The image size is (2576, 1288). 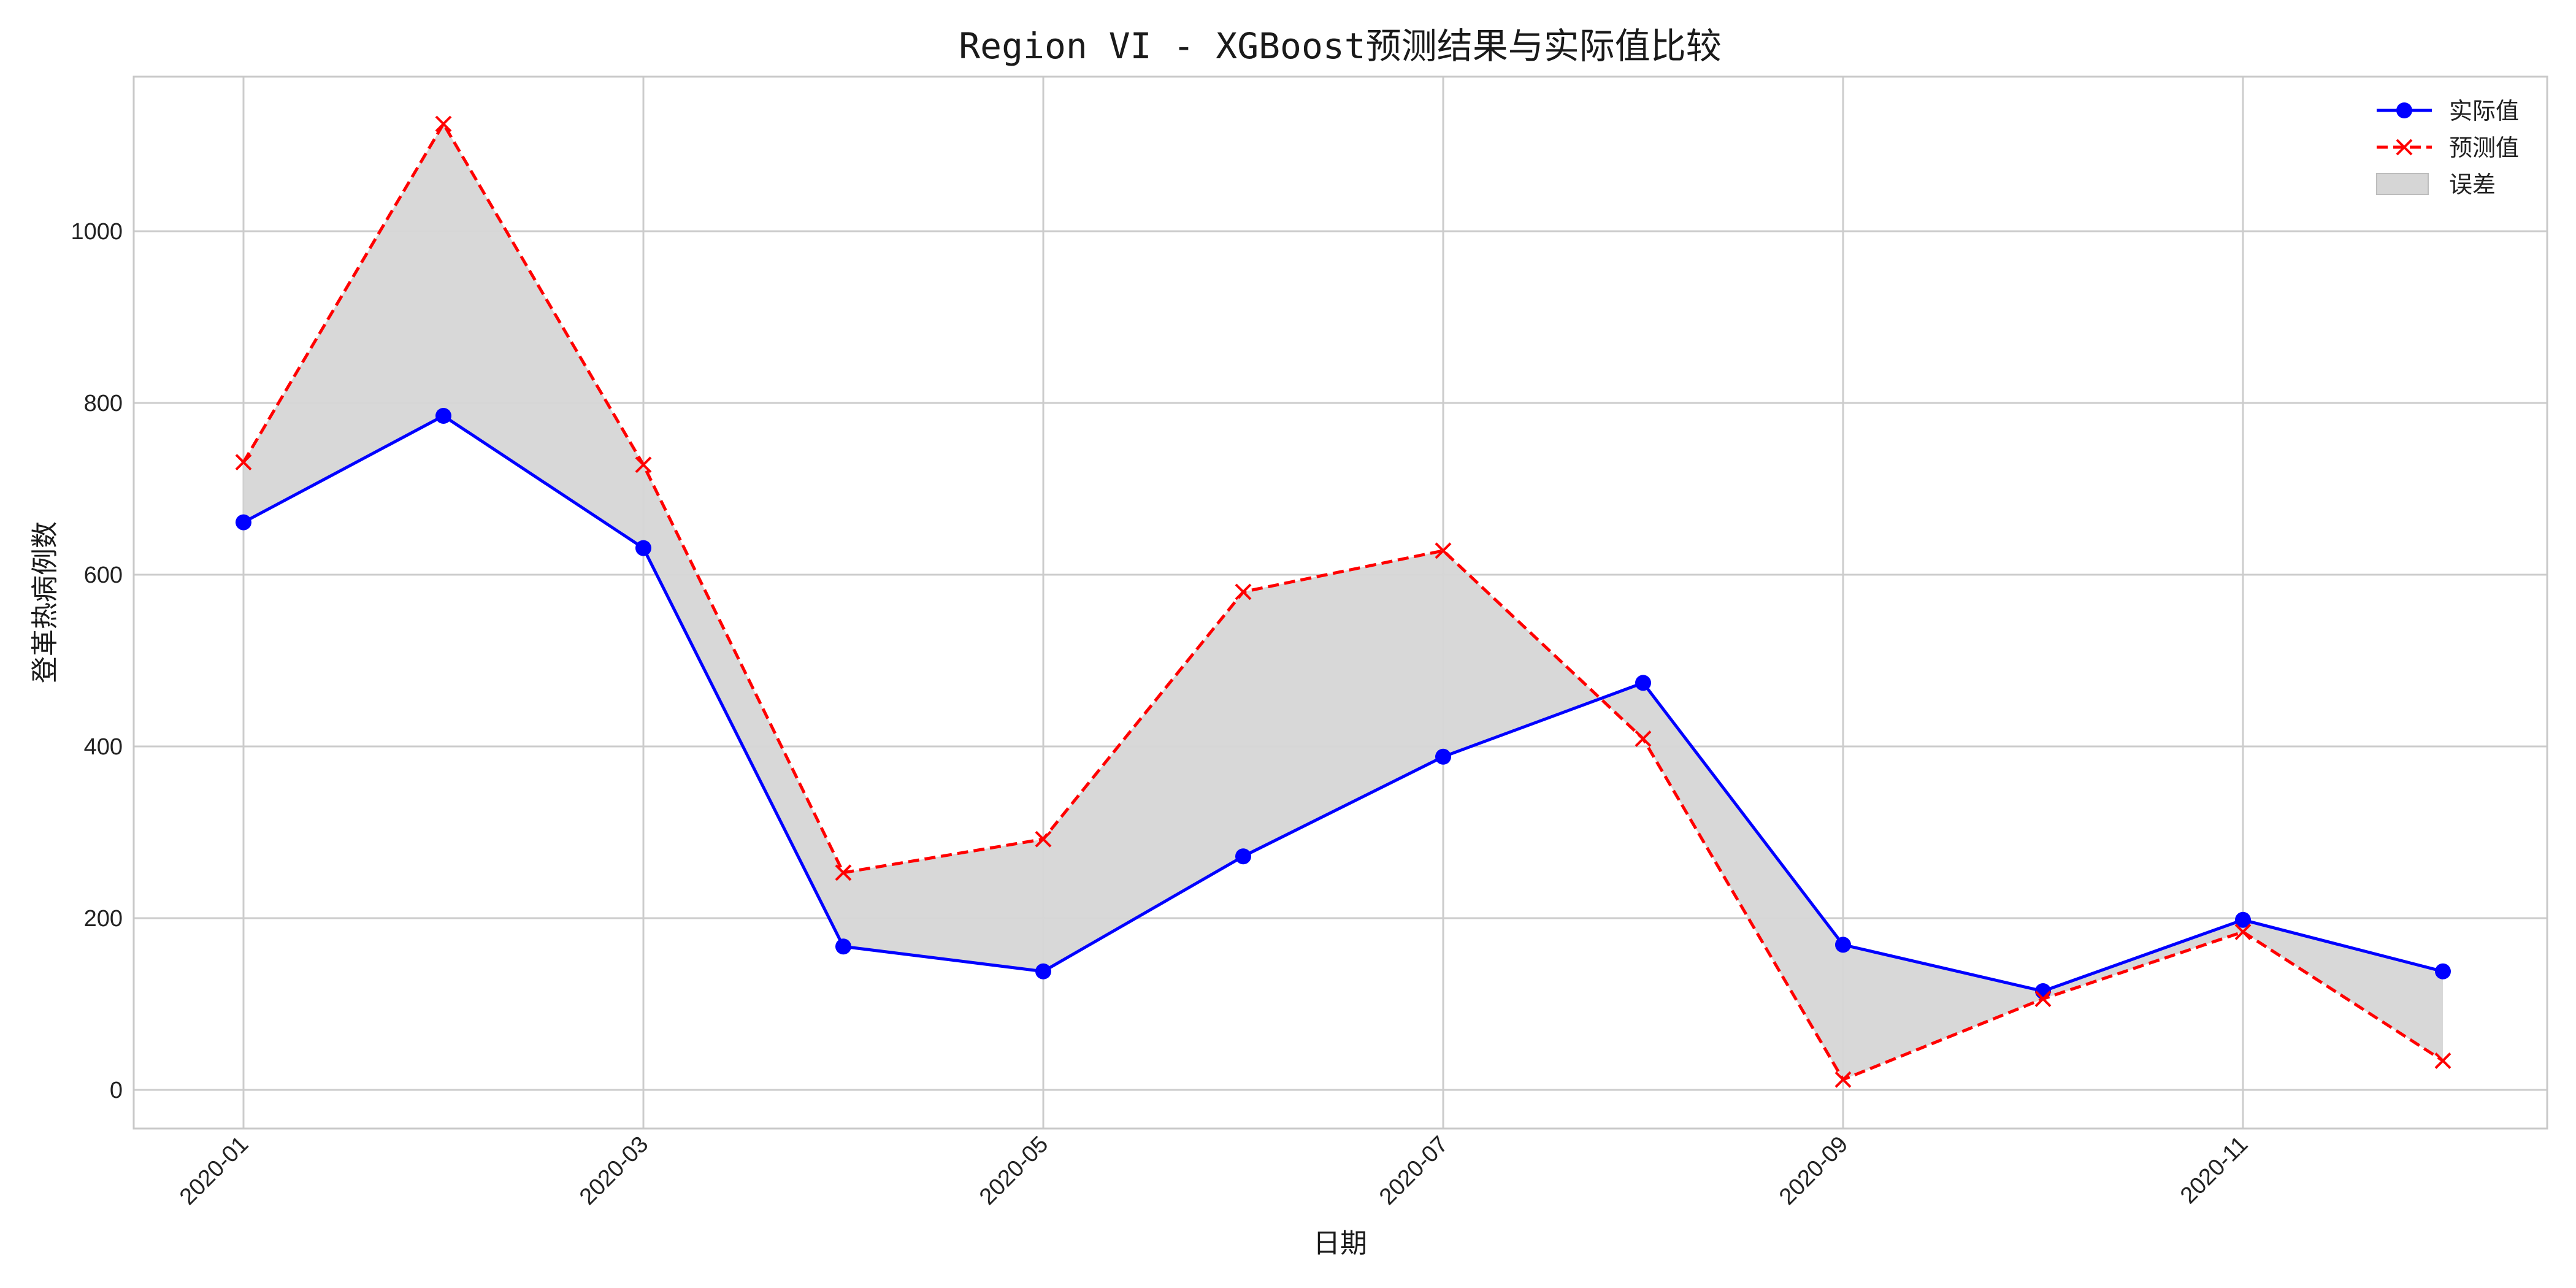 I want to click on y-tick-label: 1000, so click(x=97, y=232).